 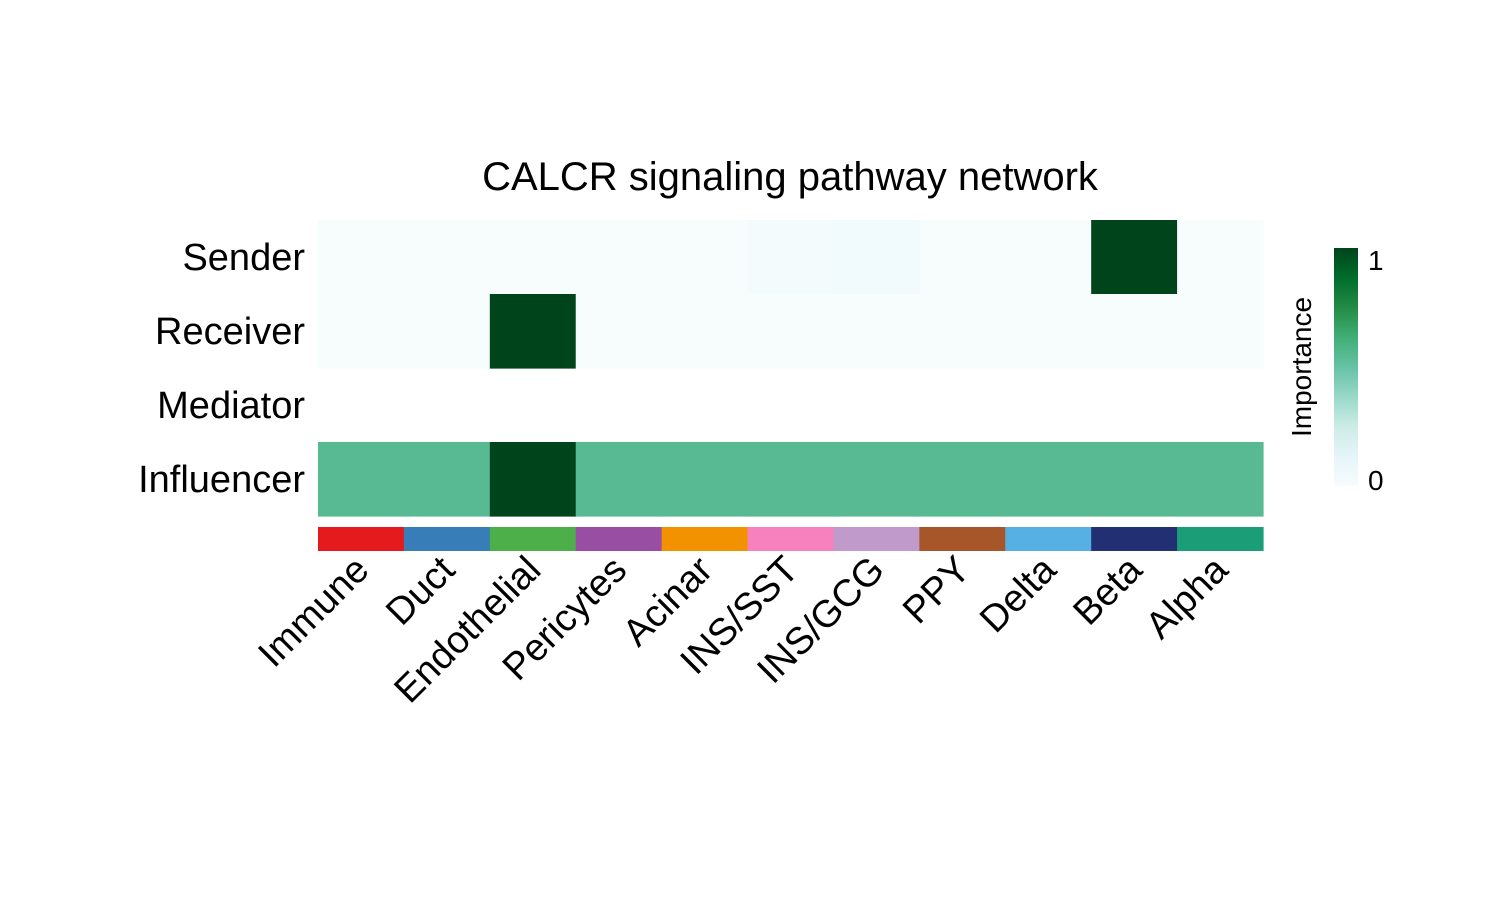 I want to click on row-label-mediator: Mediator, so click(x=231, y=406).